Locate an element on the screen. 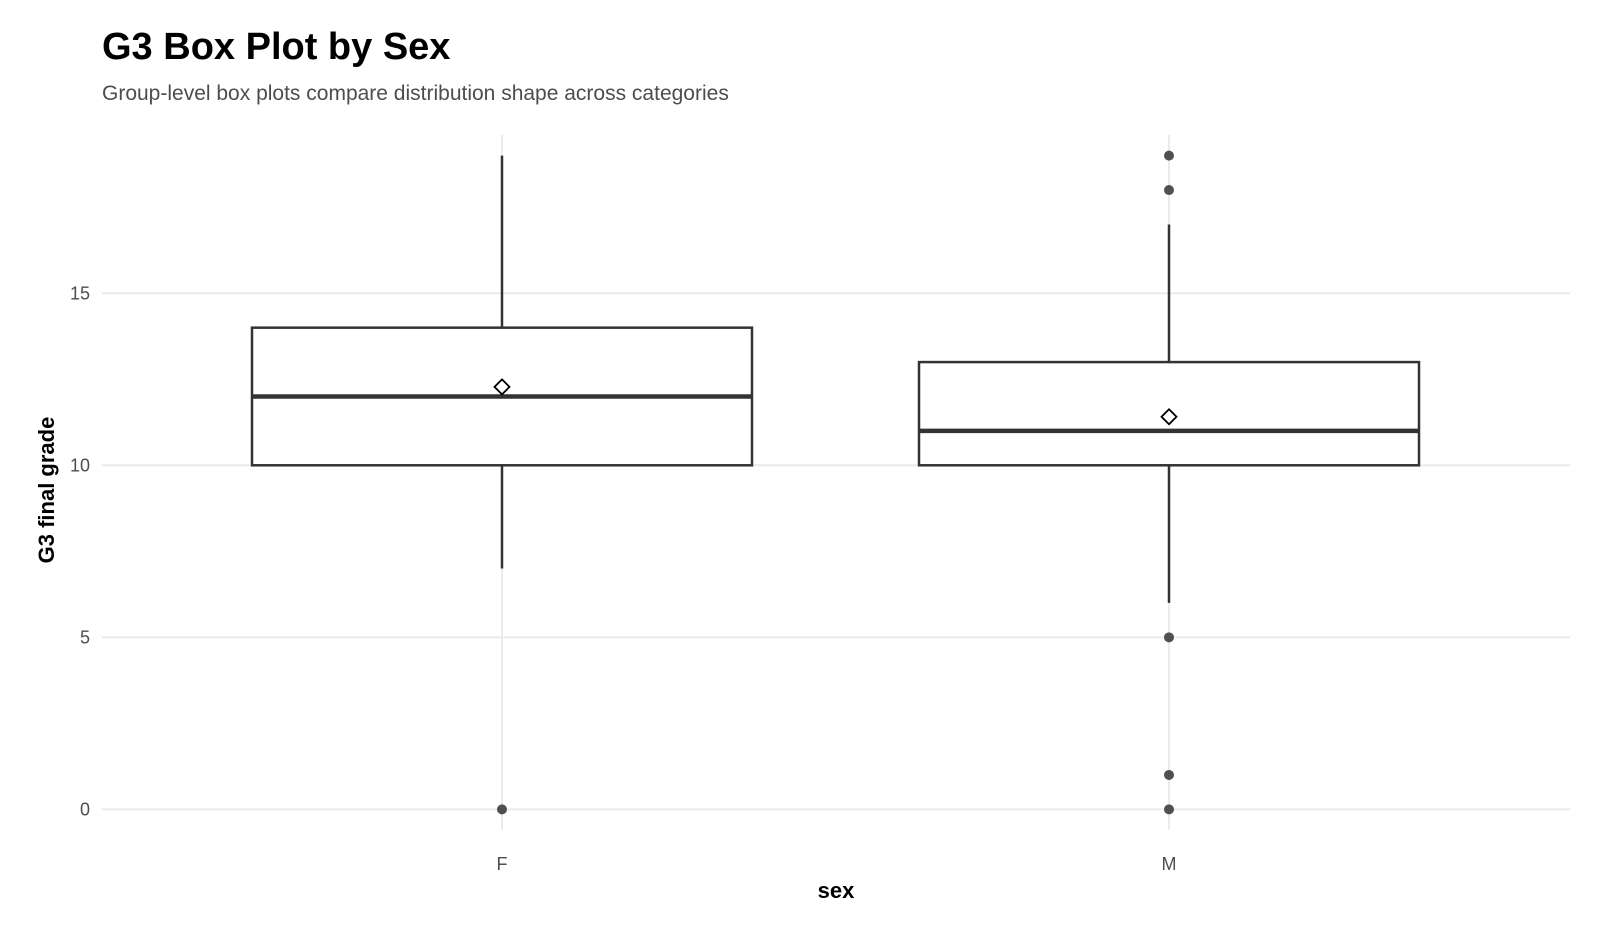  y-axis-title: G3 final grade is located at coordinates (46, 490).